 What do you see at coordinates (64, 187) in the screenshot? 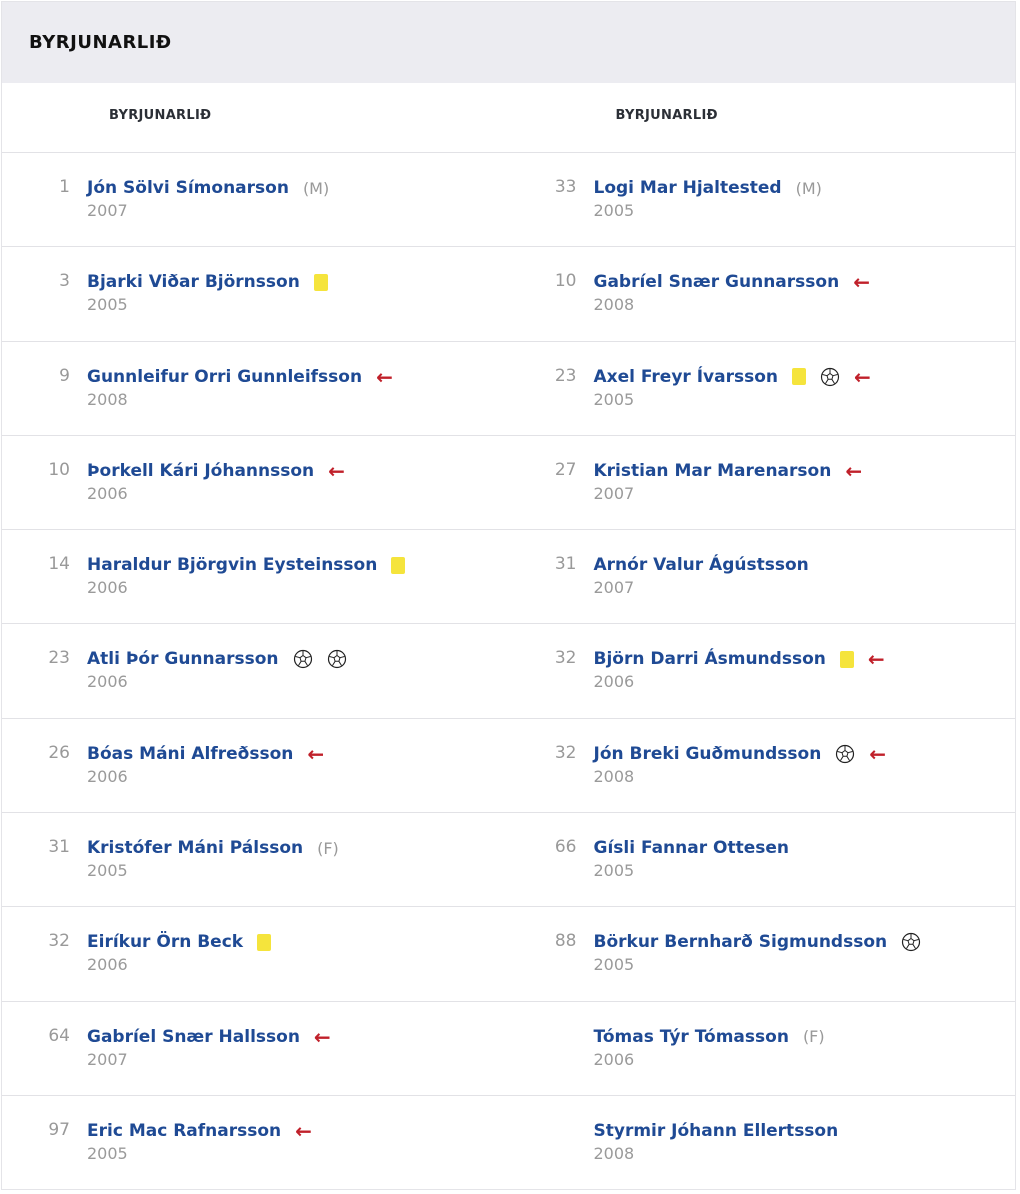
I see `shirt-number: 1` at bounding box center [64, 187].